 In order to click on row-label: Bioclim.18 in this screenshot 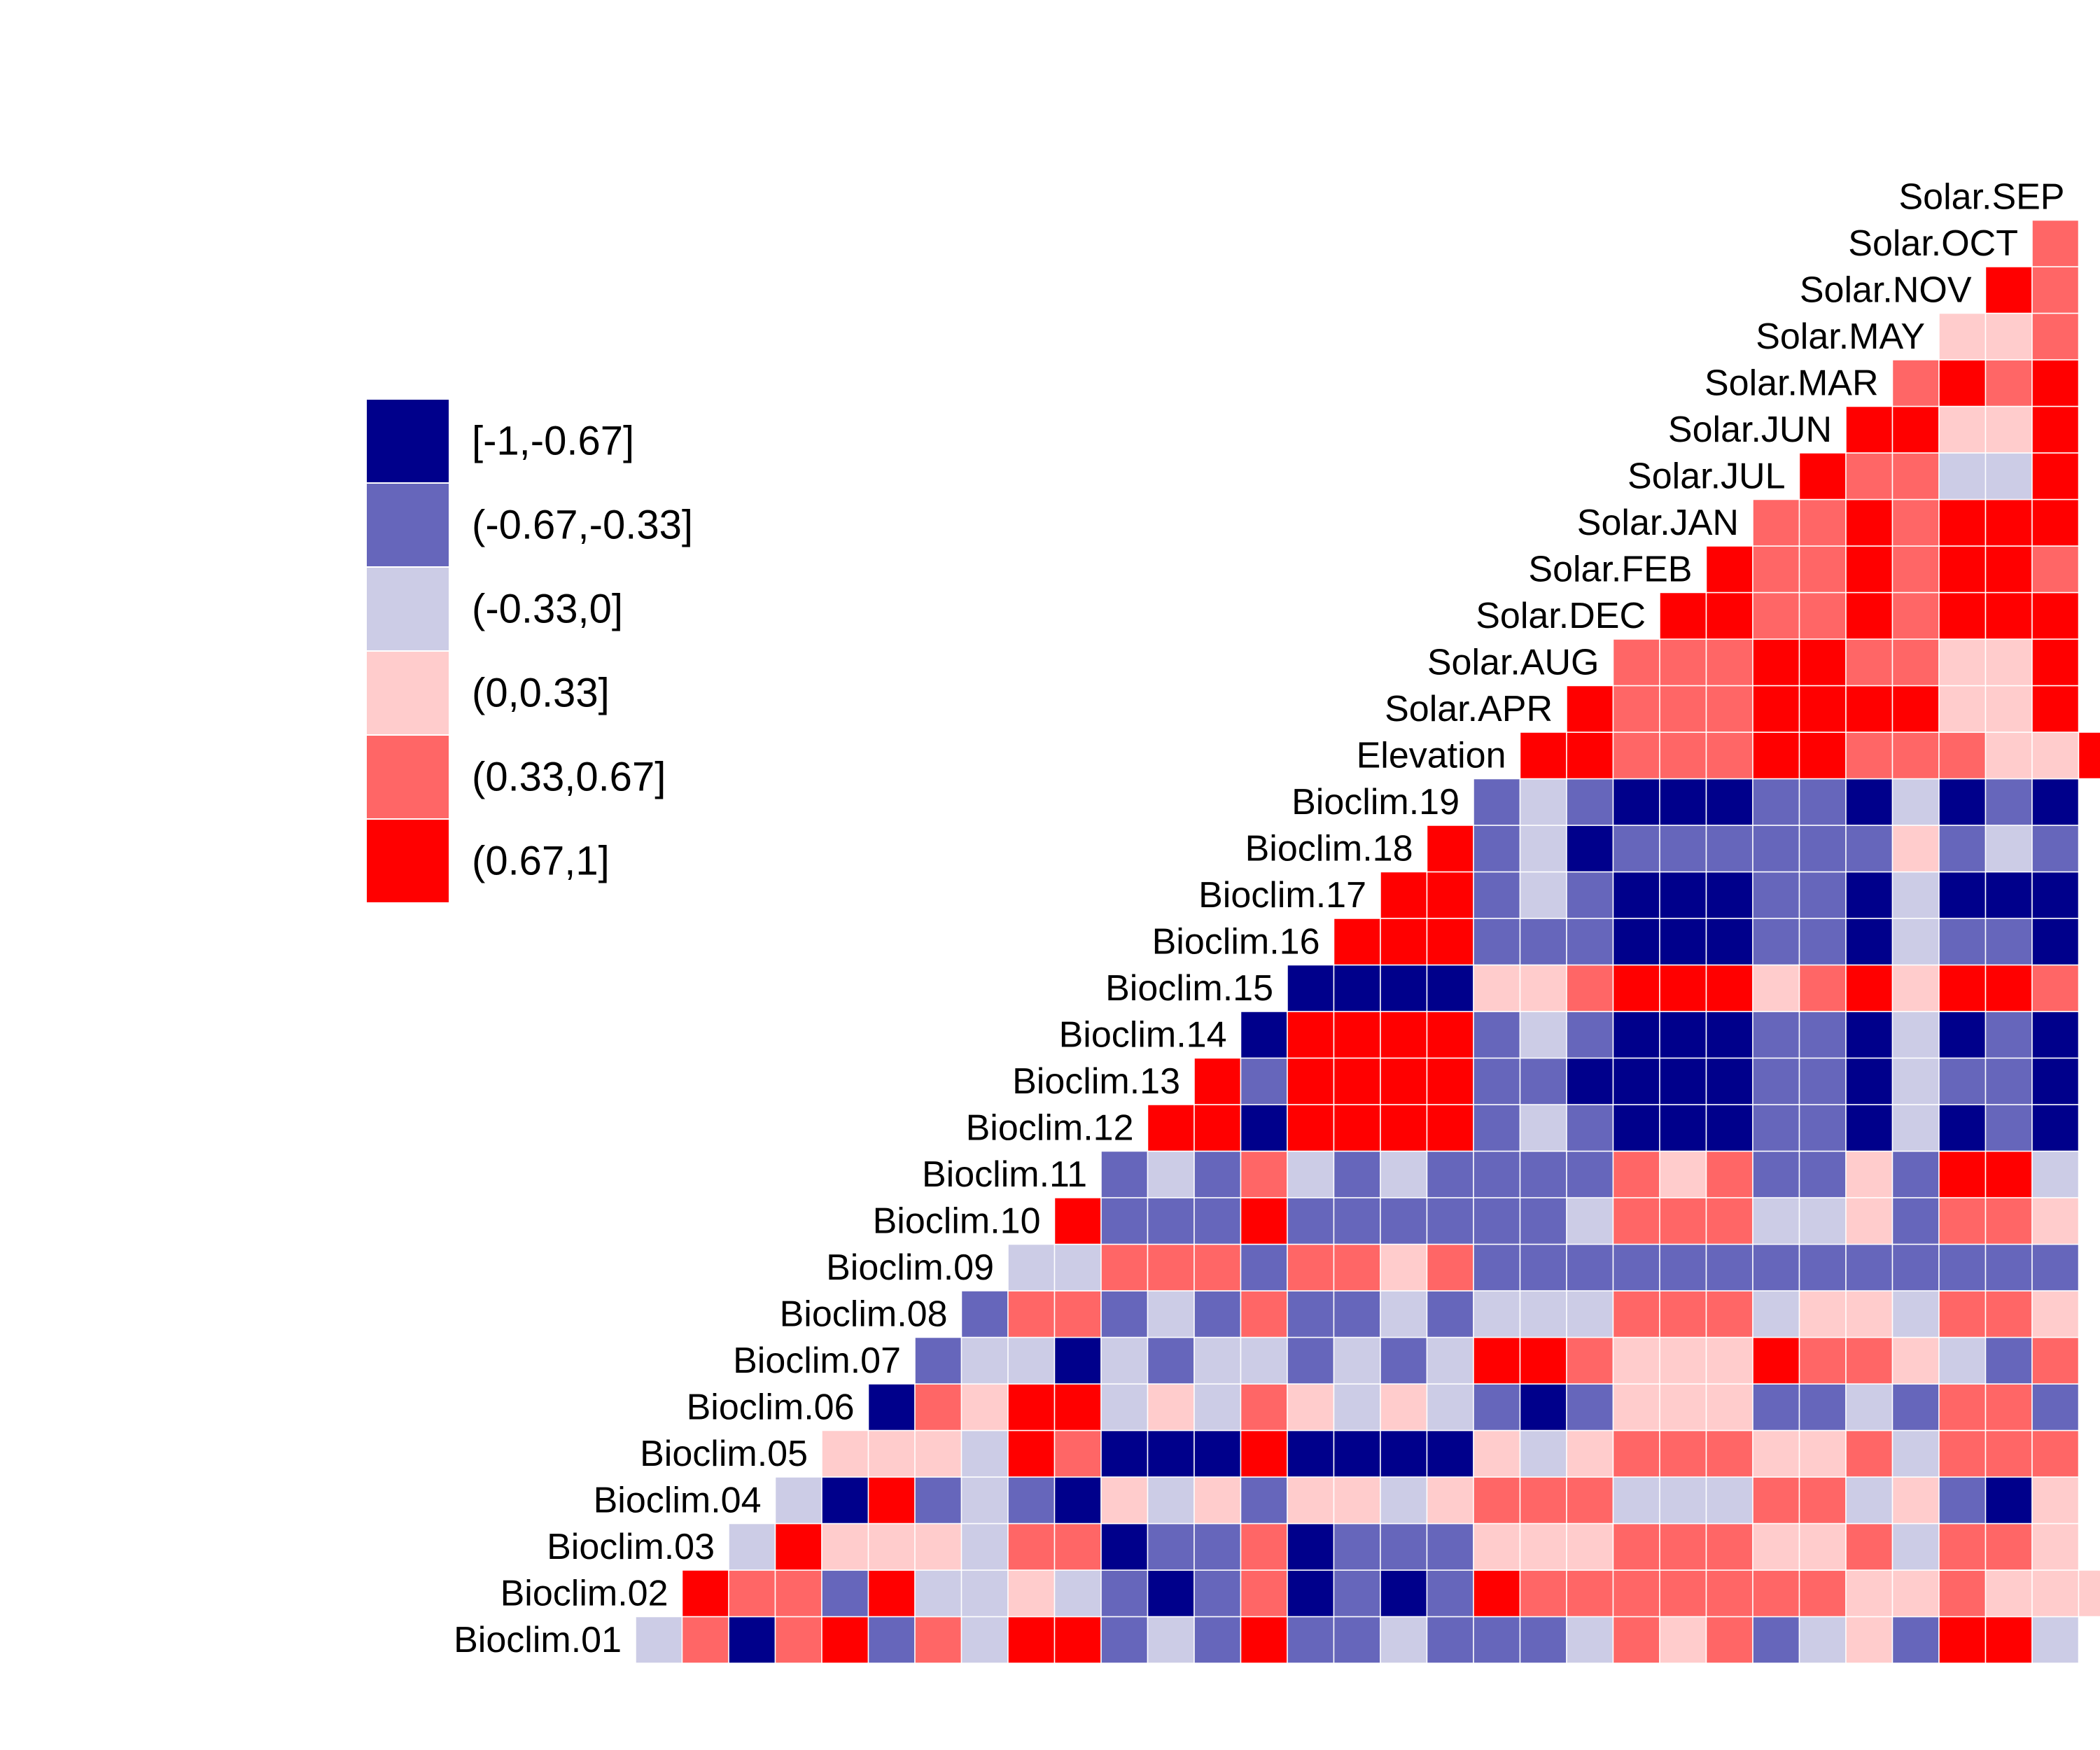, I will do `click(1329, 848)`.